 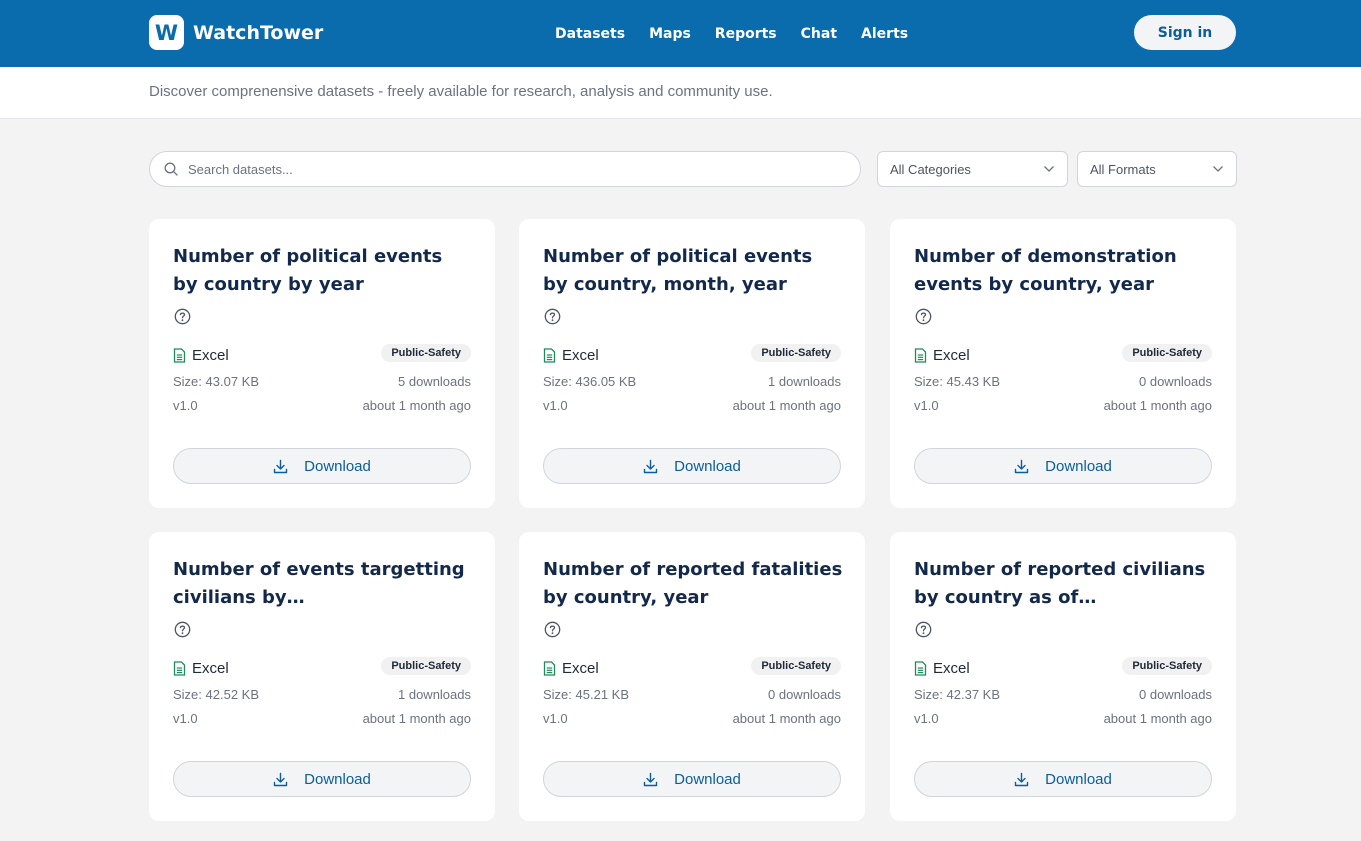 What do you see at coordinates (957, 694) in the screenshot?
I see `file-size: Size: 42.37 KB` at bounding box center [957, 694].